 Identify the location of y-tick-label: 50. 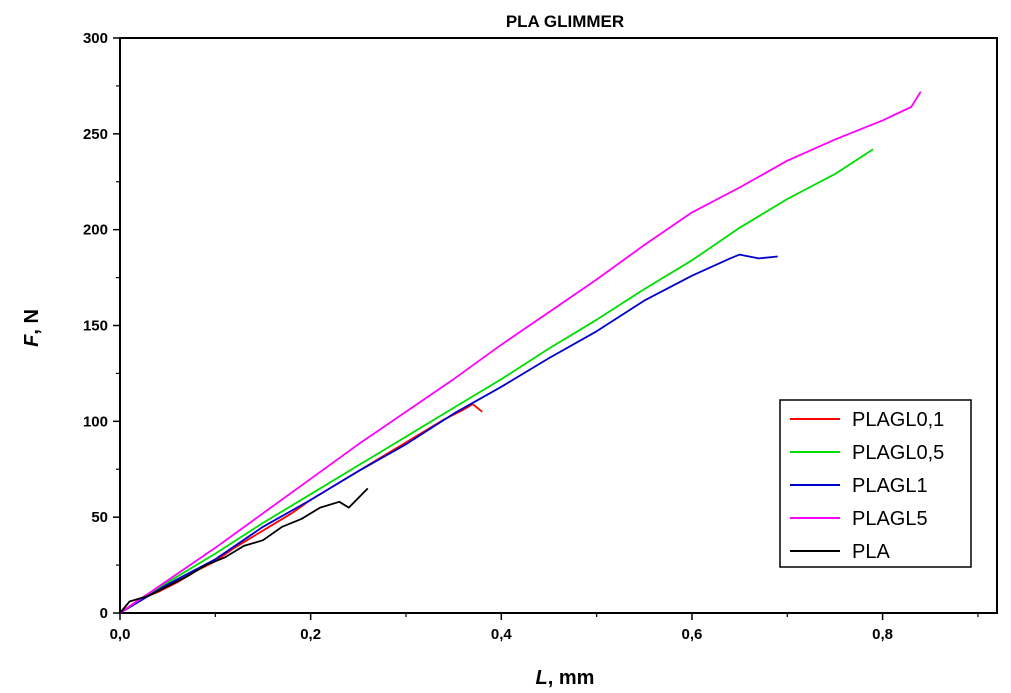
(99, 517).